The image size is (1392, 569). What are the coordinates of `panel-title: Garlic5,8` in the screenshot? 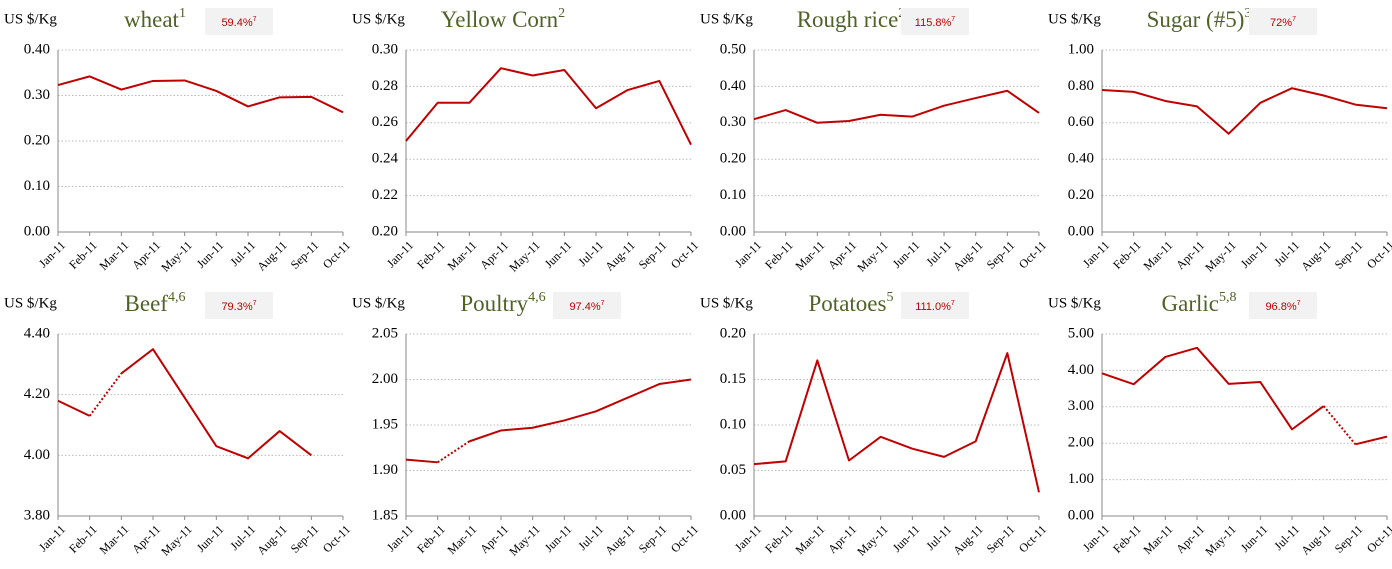 It's located at (1199, 303).